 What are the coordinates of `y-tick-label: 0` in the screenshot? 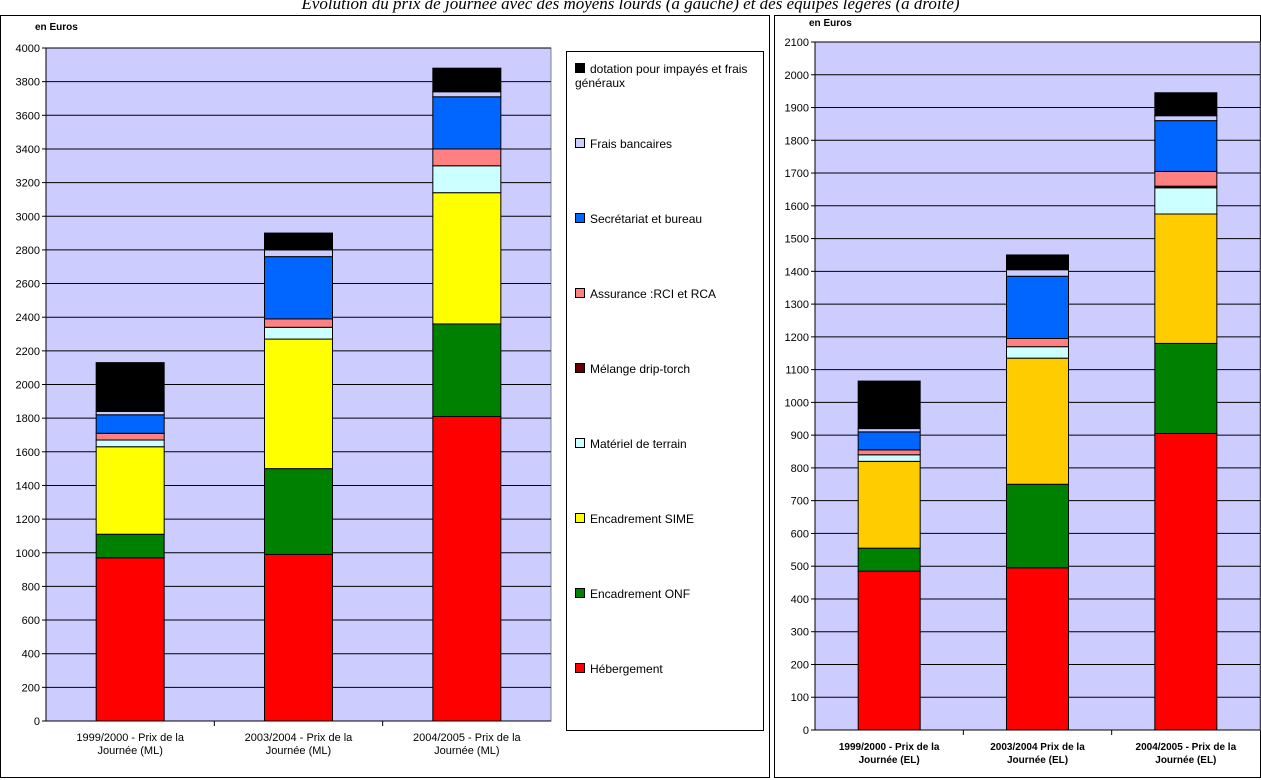 It's located at (806, 731).